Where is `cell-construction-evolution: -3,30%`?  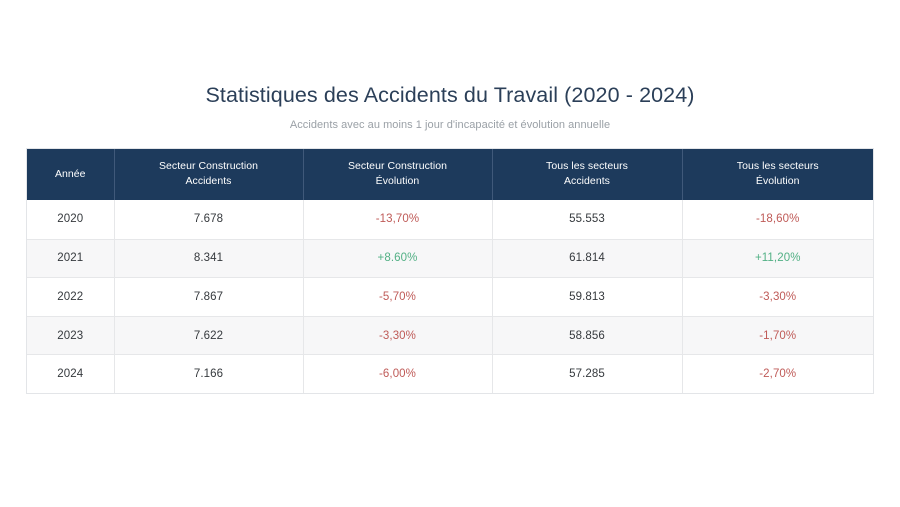
cell-construction-evolution: -3,30% is located at coordinates (398, 336).